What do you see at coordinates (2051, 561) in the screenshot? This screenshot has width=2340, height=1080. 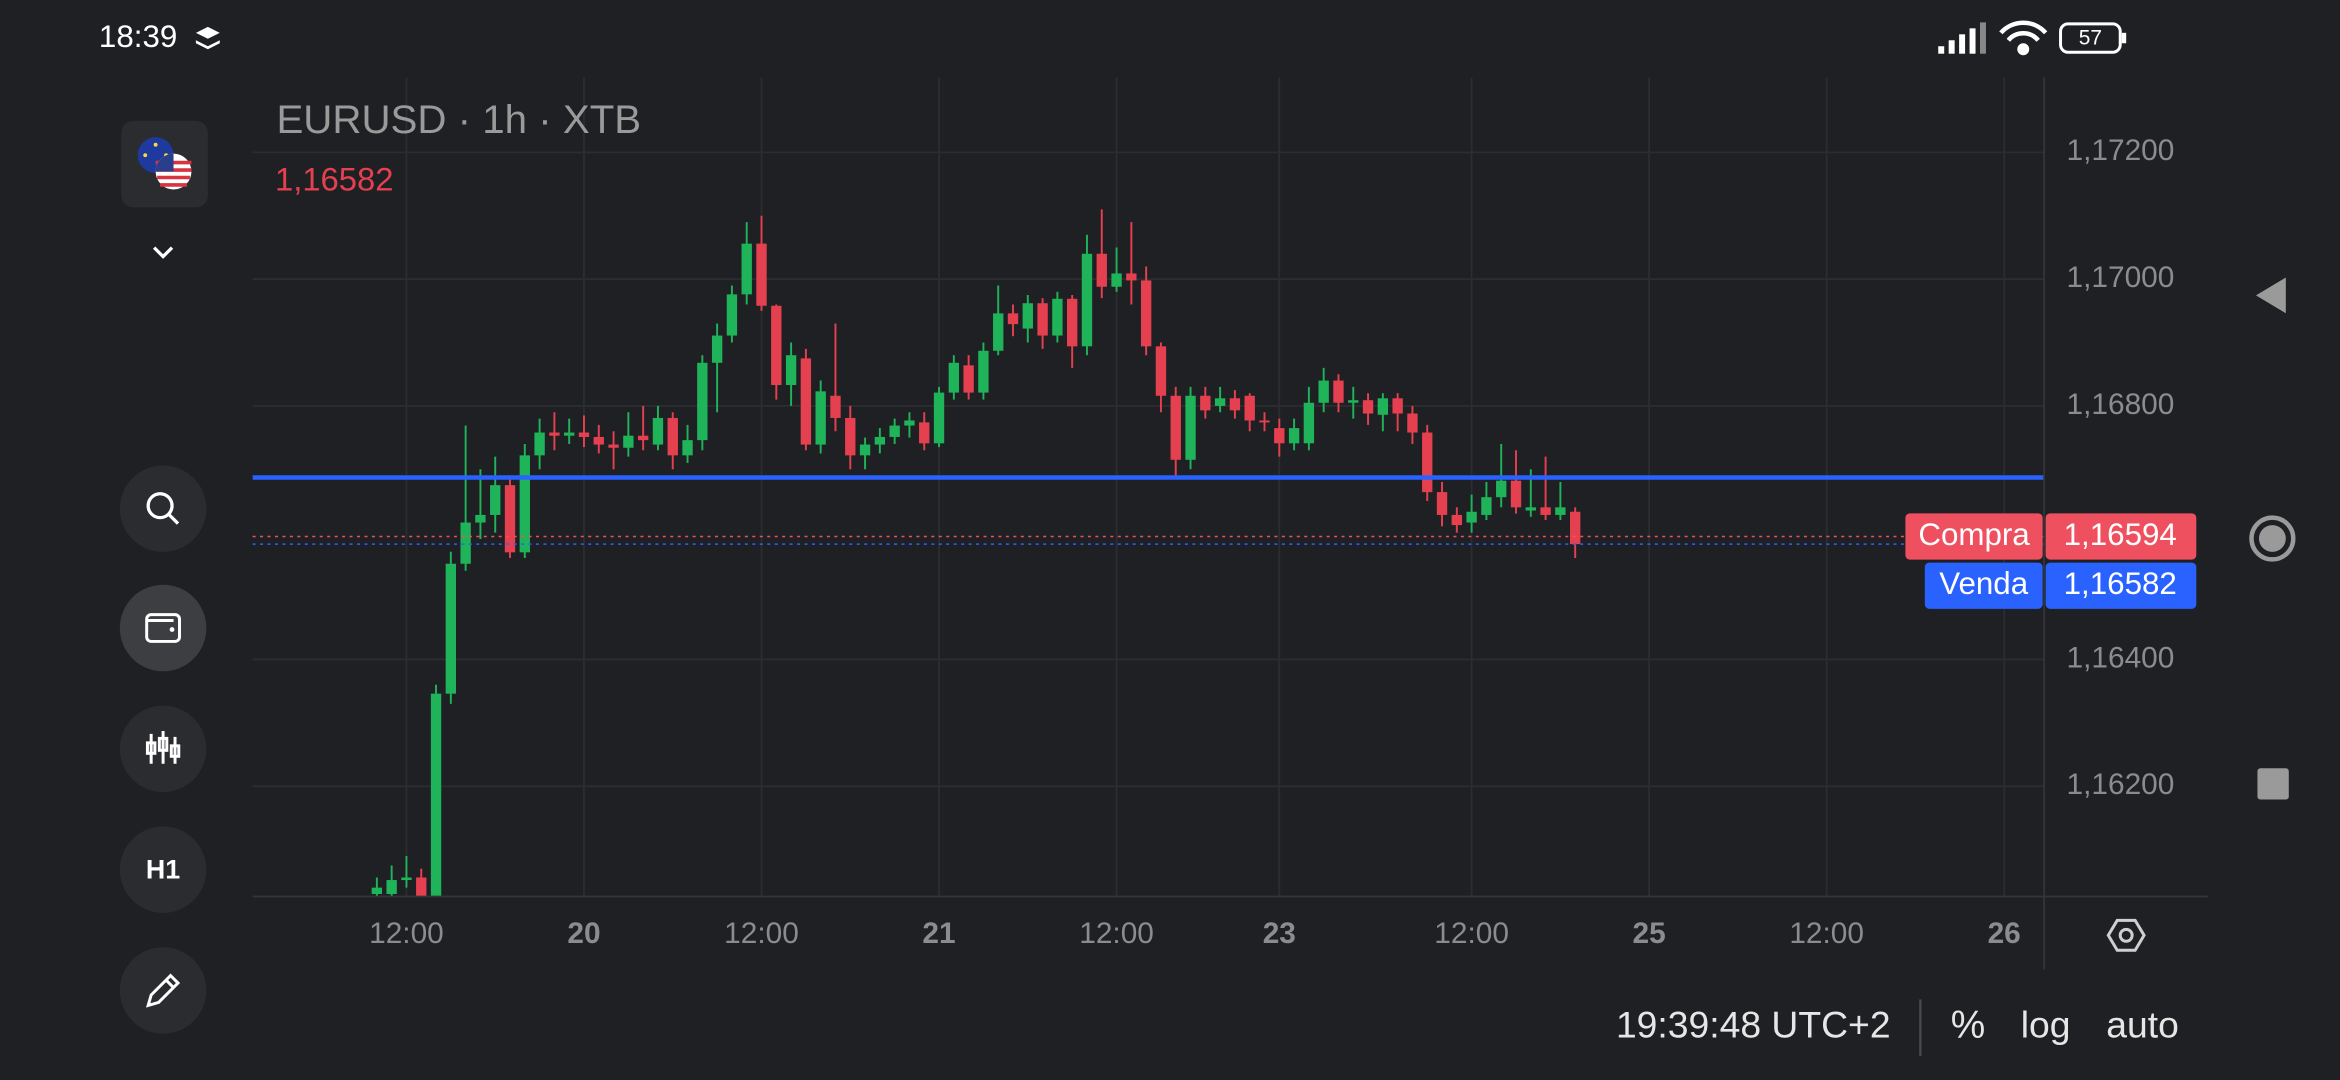 I see `price-tags: Compra 1,16594 Venda 1,16582` at bounding box center [2051, 561].